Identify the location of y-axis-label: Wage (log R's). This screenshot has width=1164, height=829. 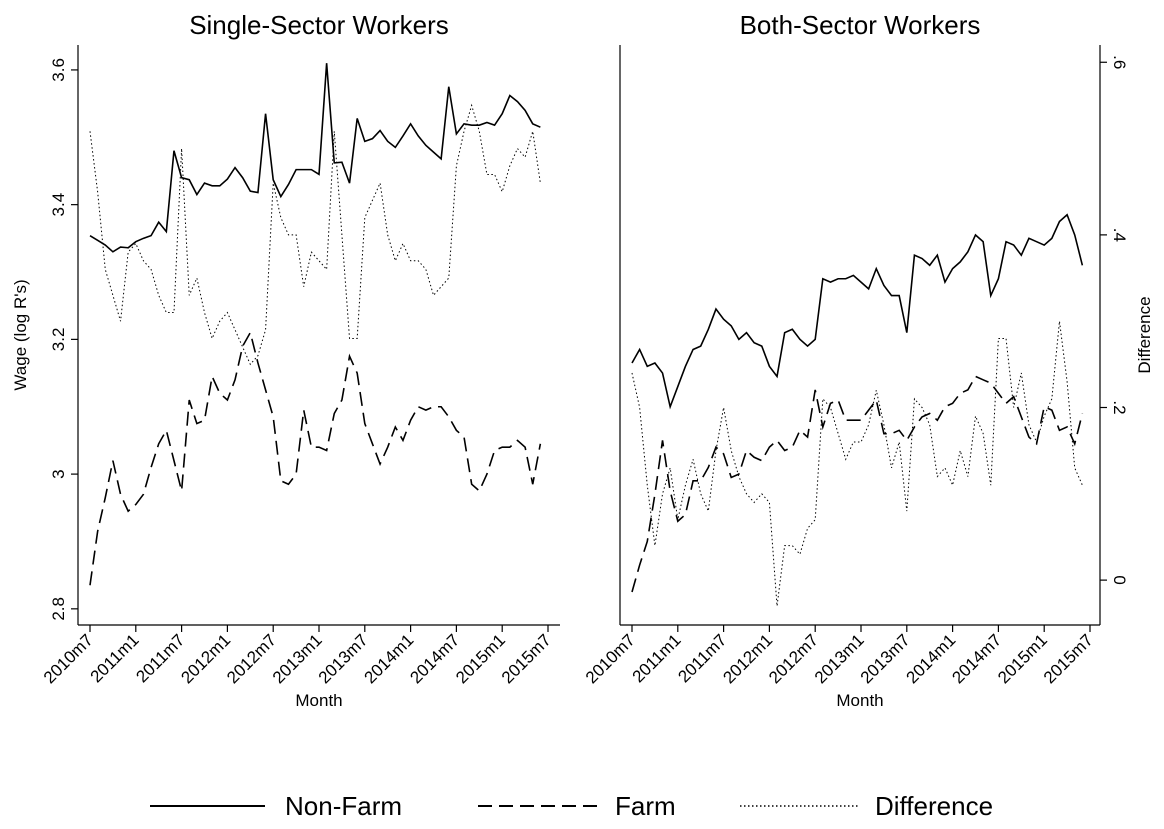
(20, 334).